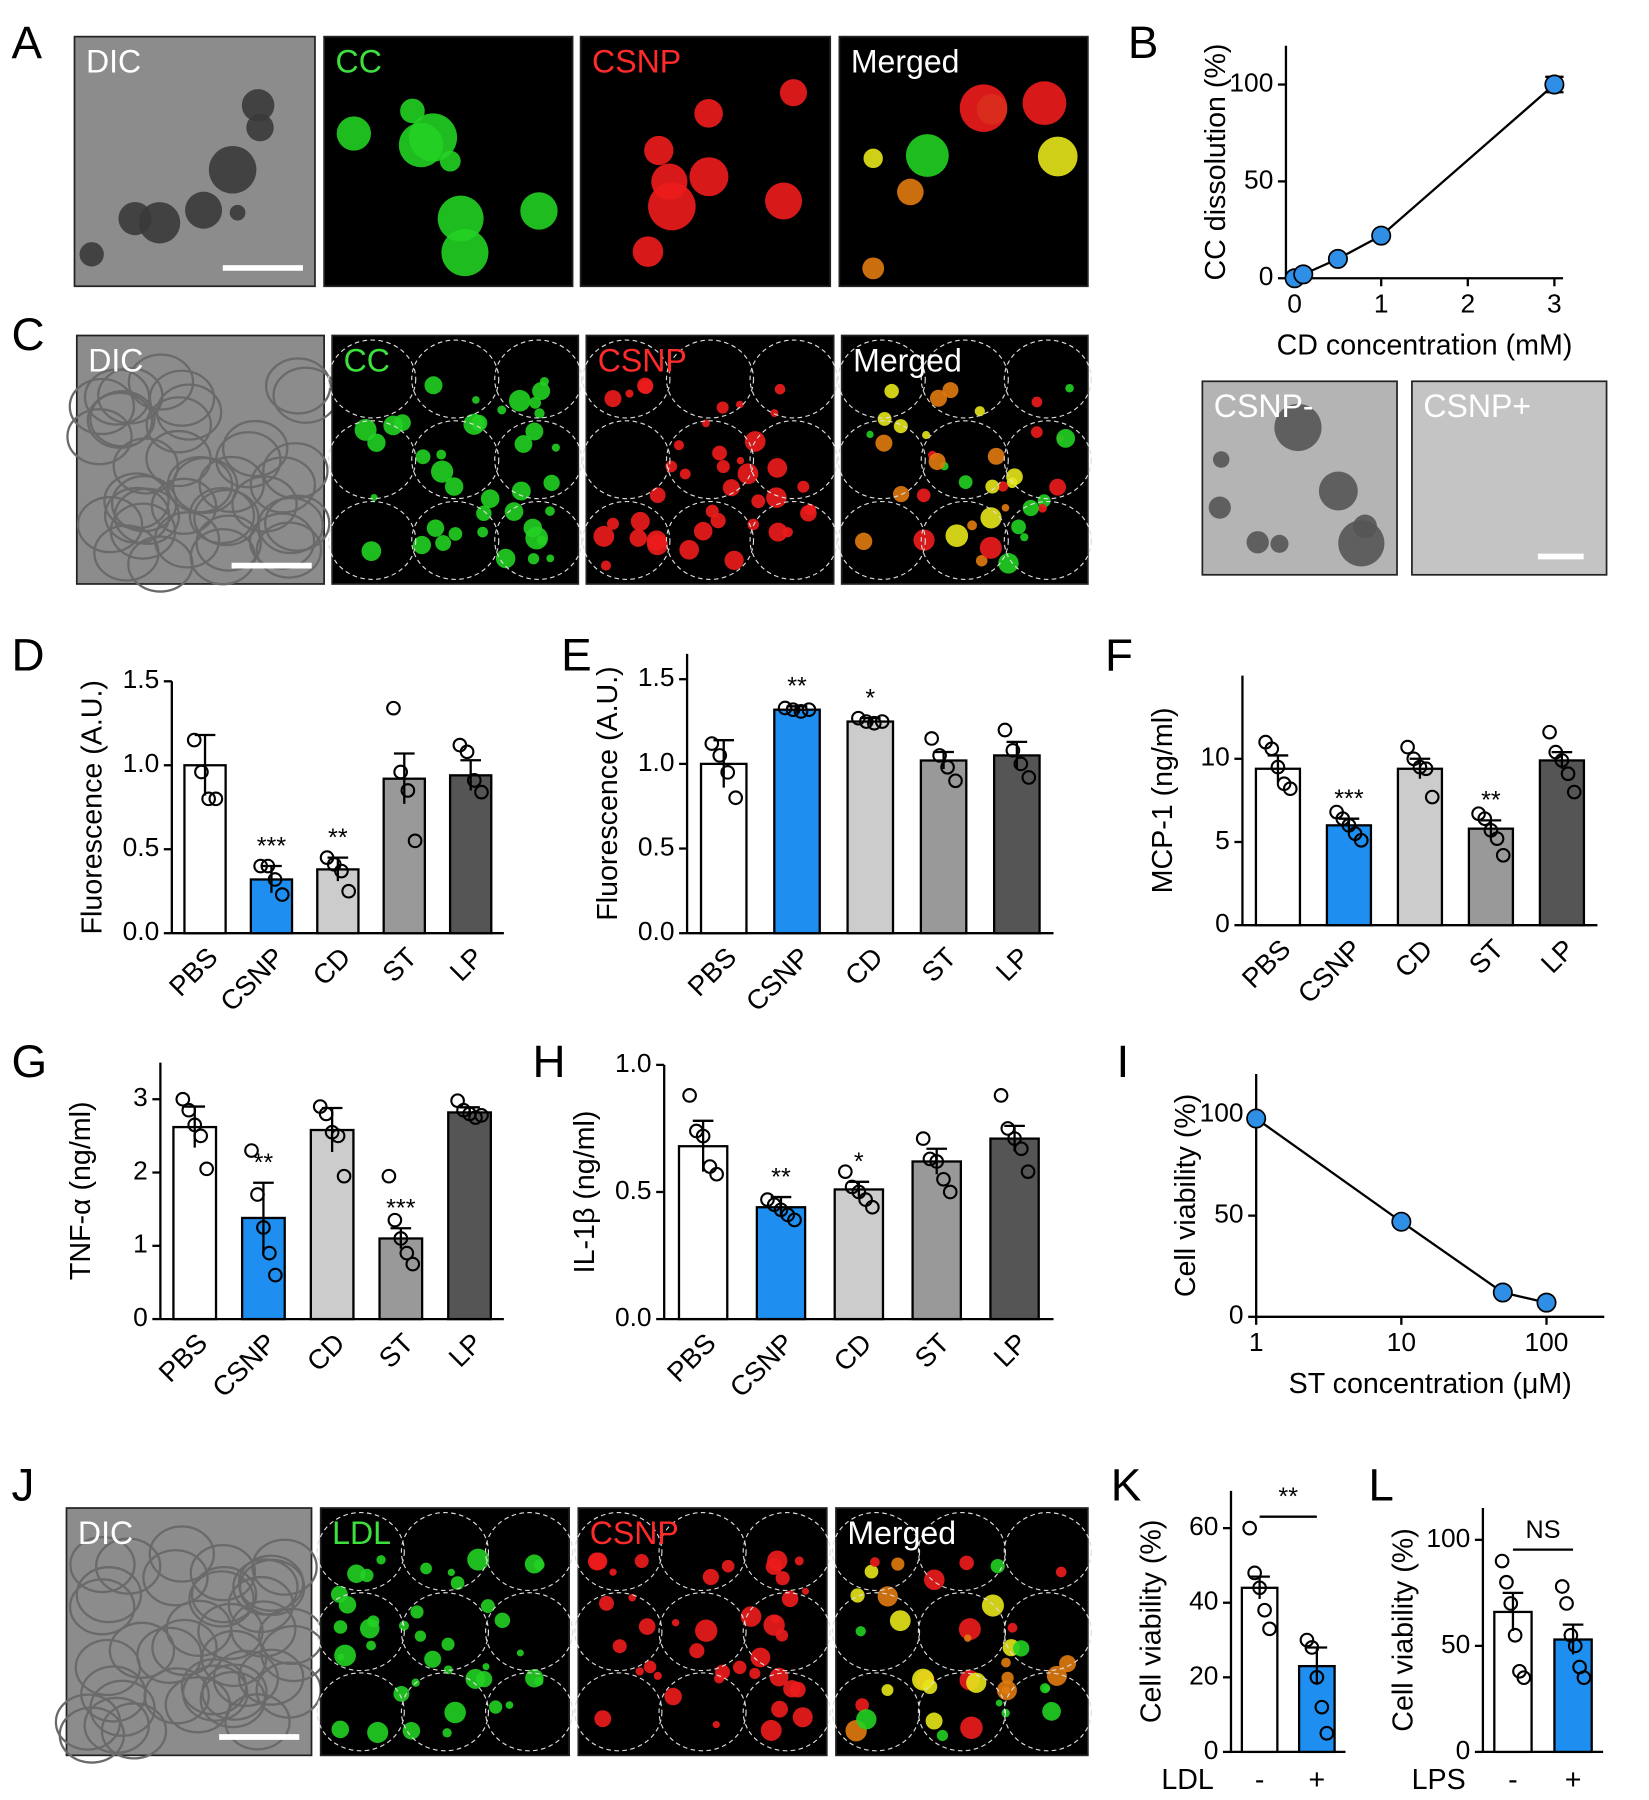 Image resolution: width=1649 pixels, height=1800 pixels. Describe the element at coordinates (1258, 179) in the screenshot. I see `y-tick-label: 50` at that location.